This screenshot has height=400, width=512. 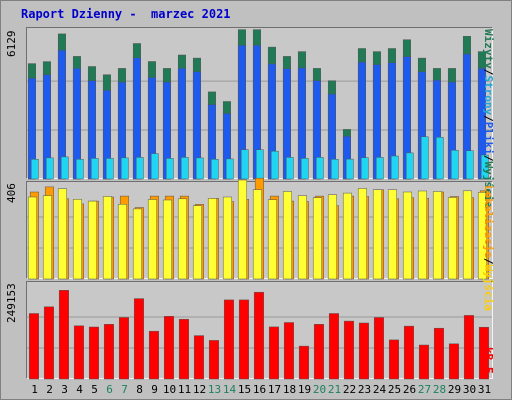 I want to click on x-tick-label: 10, so click(x=169, y=389).